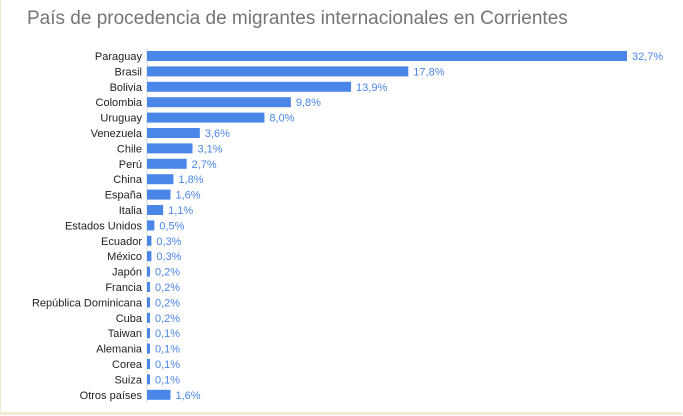 Image resolution: width=683 pixels, height=416 pixels. Describe the element at coordinates (371, 88) in the screenshot. I see `value-label: 13,9%` at that location.